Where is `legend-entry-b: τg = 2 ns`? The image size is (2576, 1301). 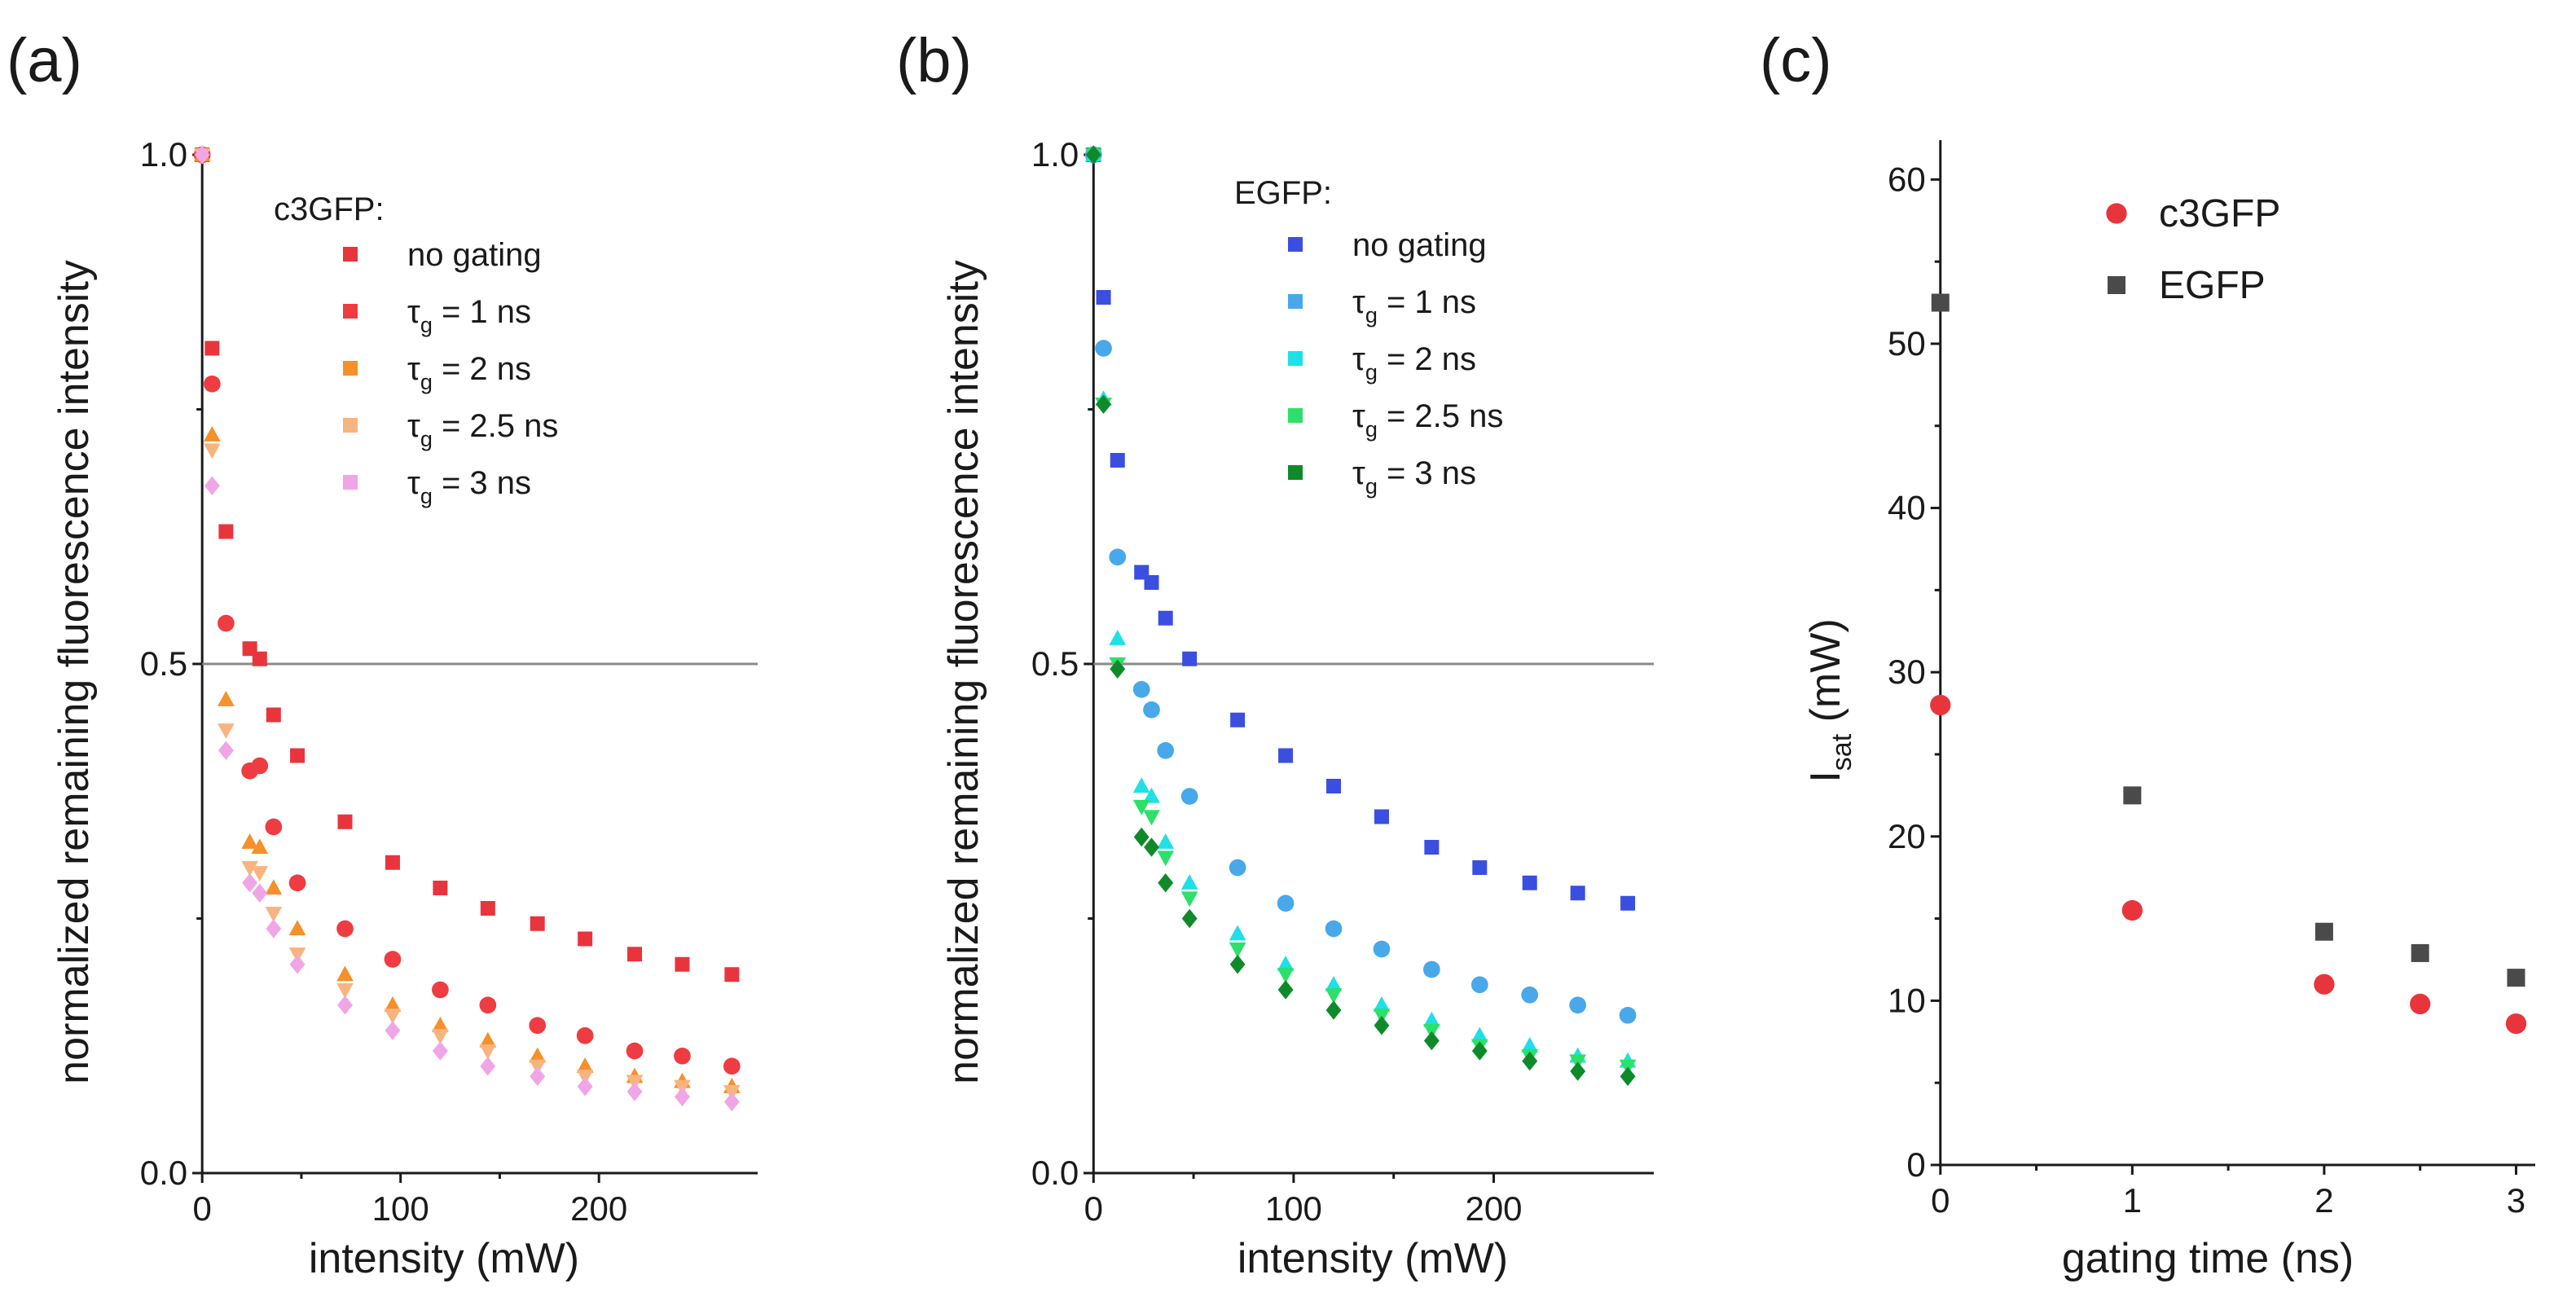 legend-entry-b: τg = 2 ns is located at coordinates (1414, 363).